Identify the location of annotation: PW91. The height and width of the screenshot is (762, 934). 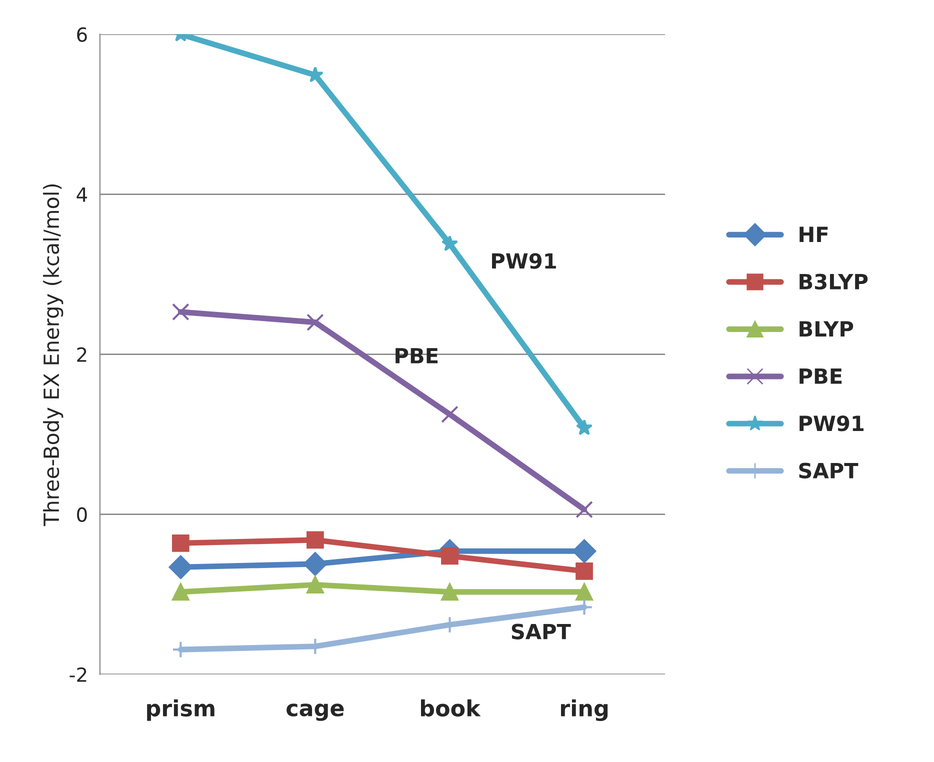
(524, 261).